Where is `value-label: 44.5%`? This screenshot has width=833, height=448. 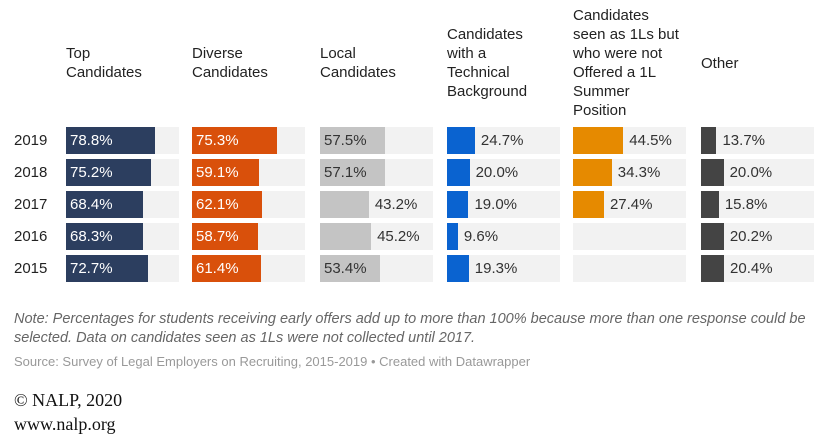 value-label: 44.5% is located at coordinates (650, 140).